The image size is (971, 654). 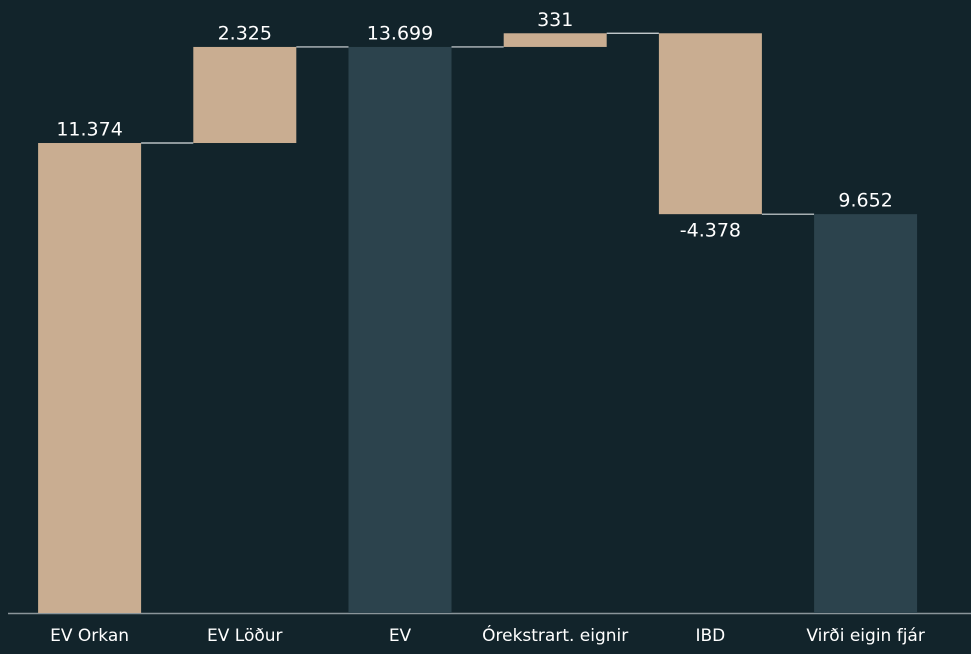 What do you see at coordinates (710, 231) in the screenshot?
I see `value-label: -4.378` at bounding box center [710, 231].